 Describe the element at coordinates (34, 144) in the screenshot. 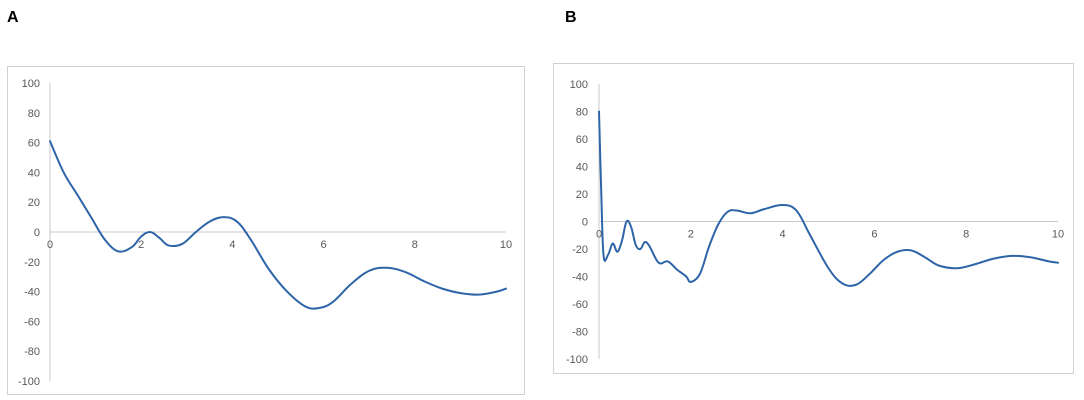

I see `chart-a-y-tick-label: 60` at that location.